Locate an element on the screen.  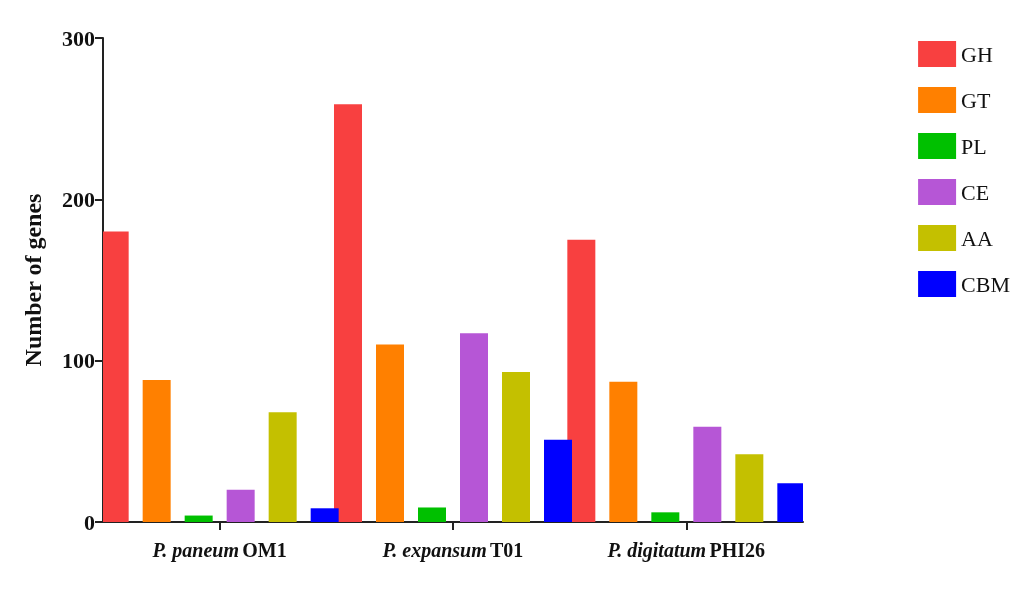
y-tick-label: 200 is located at coordinates (78, 199).